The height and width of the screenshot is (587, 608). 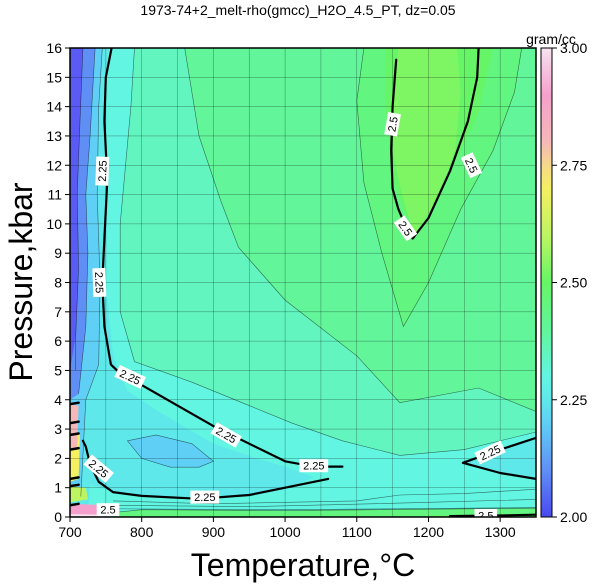 I want to click on y-tick-label: 16, so click(x=54, y=48).